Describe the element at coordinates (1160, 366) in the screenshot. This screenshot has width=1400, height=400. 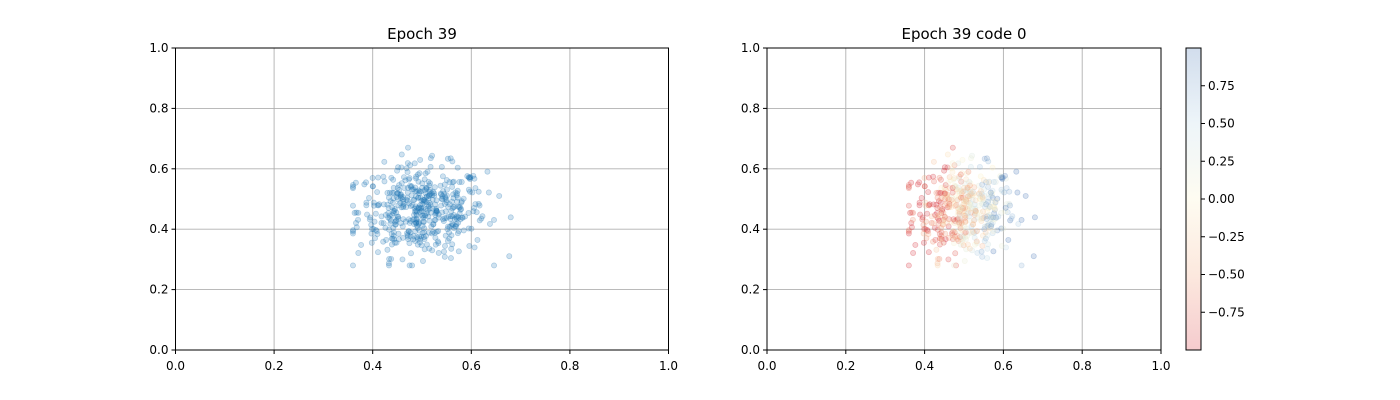
I see `right-xtick-label: 1.0` at that location.